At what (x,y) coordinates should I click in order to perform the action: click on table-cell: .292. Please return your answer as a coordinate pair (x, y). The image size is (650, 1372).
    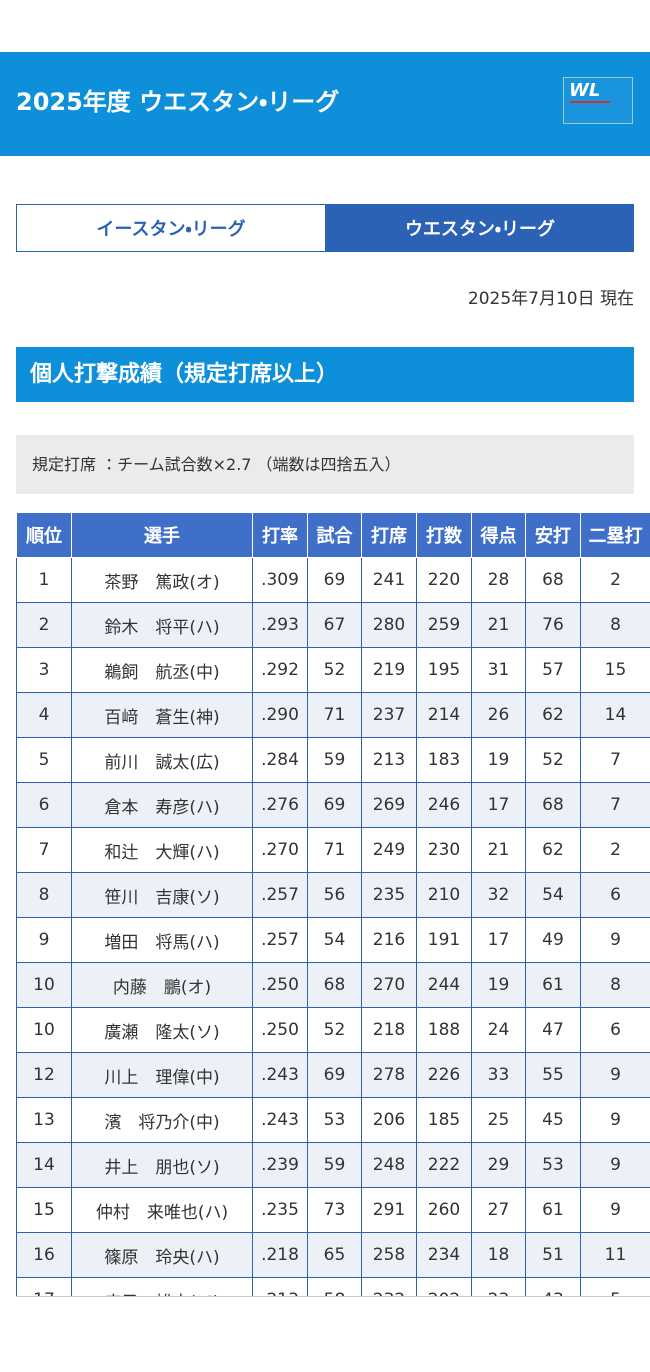
    Looking at the image, I should click on (280, 670).